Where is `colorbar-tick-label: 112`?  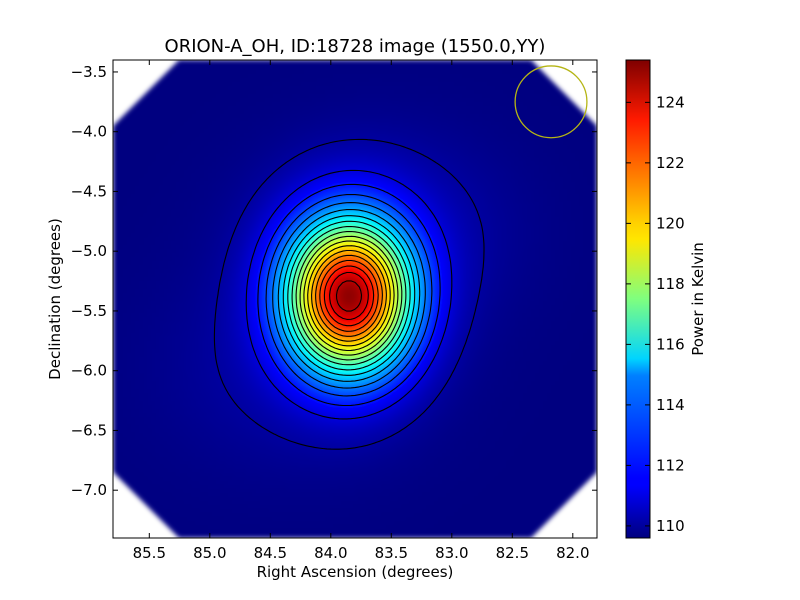
colorbar-tick-label: 112 is located at coordinates (670, 465).